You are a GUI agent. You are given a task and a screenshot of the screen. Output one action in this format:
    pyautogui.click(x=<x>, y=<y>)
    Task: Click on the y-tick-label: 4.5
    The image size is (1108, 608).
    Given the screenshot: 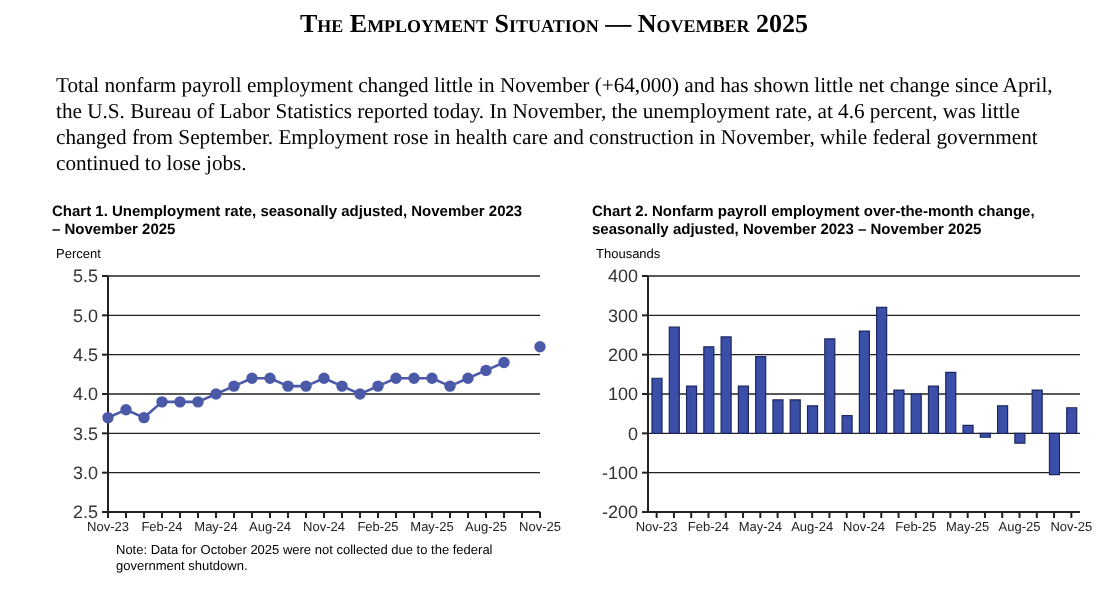 What is the action you would take?
    pyautogui.click(x=85, y=355)
    